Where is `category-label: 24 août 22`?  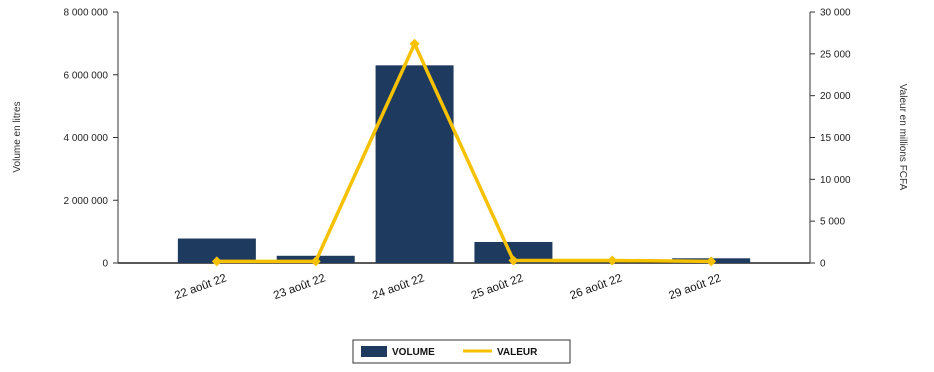 category-label: 24 août 22 is located at coordinates (398, 287).